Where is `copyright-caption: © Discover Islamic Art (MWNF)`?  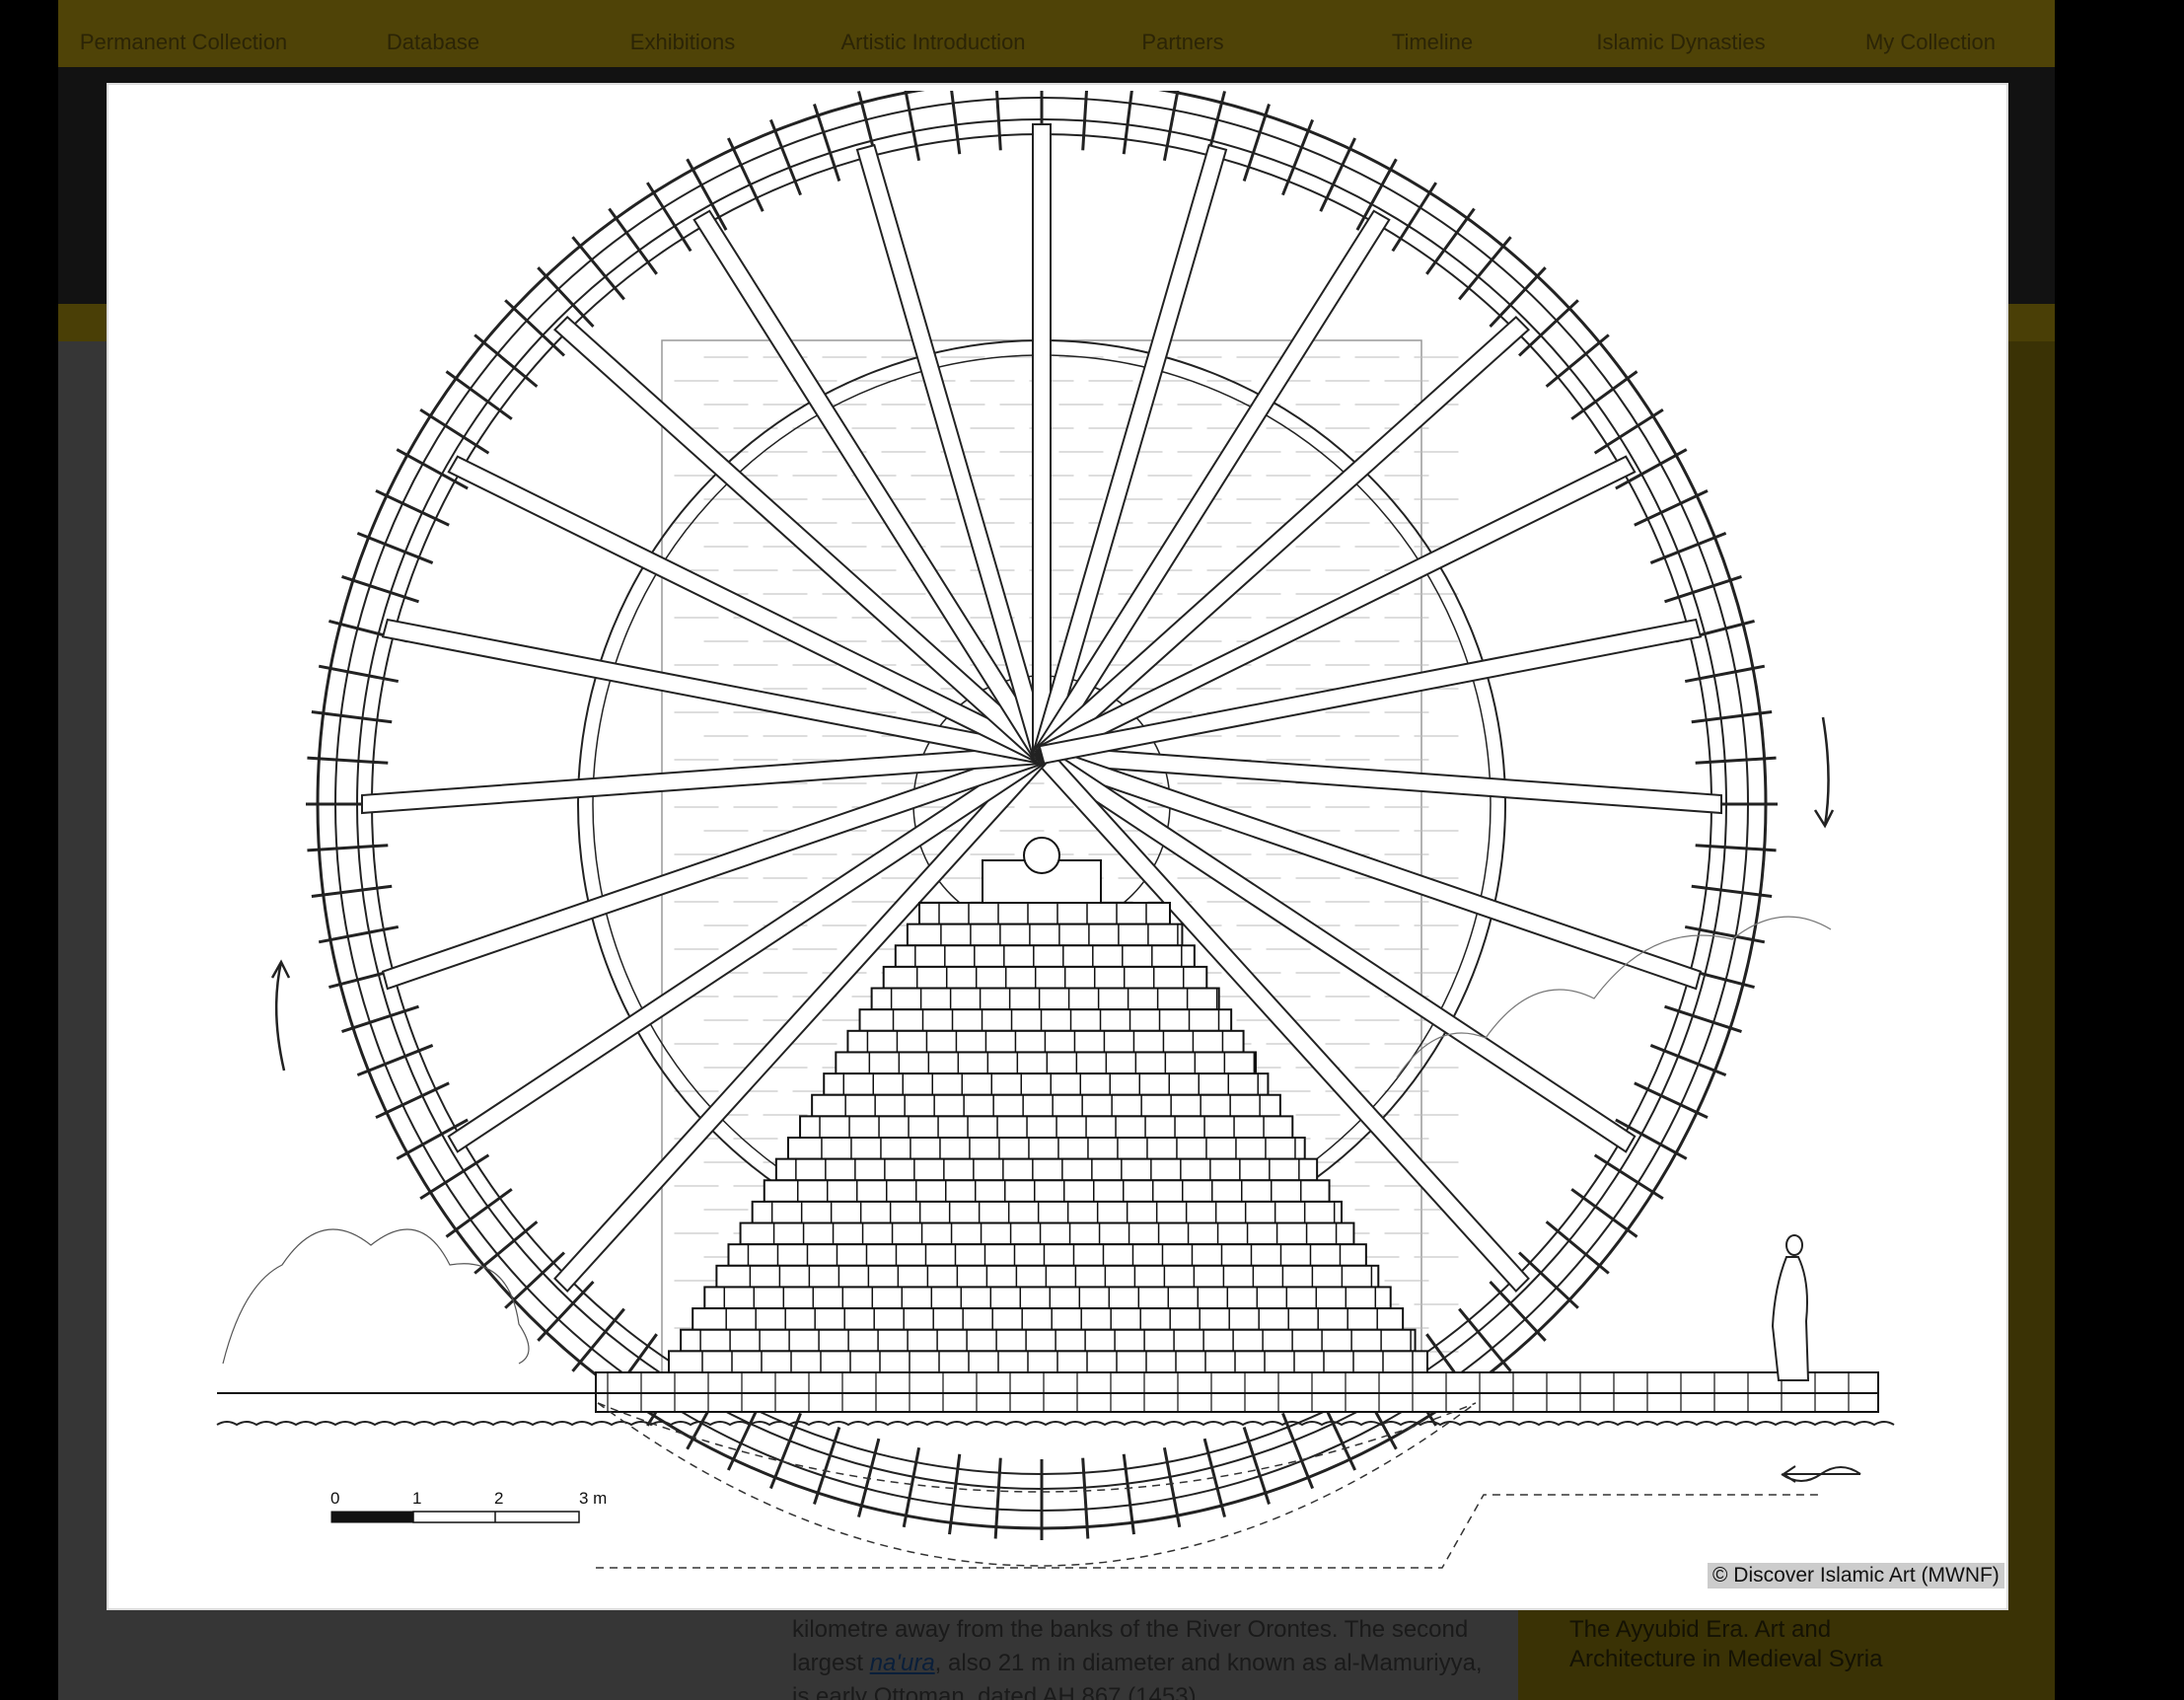 copyright-caption: © Discover Islamic Art (MWNF) is located at coordinates (1856, 1576).